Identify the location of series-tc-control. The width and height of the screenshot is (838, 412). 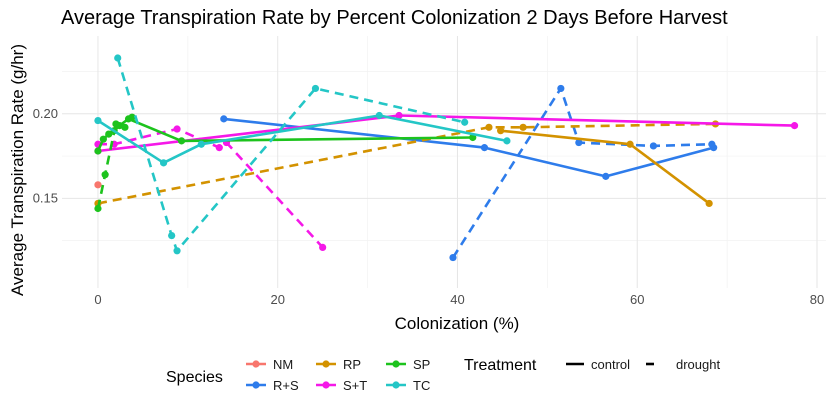
(302, 139).